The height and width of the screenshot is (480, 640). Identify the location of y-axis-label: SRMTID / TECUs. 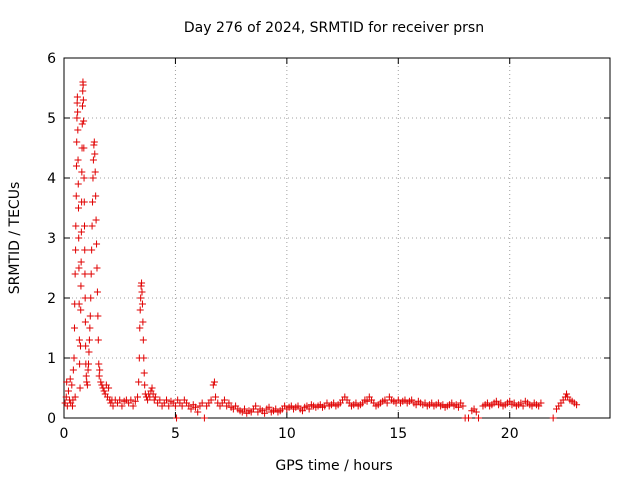
(15, 238).